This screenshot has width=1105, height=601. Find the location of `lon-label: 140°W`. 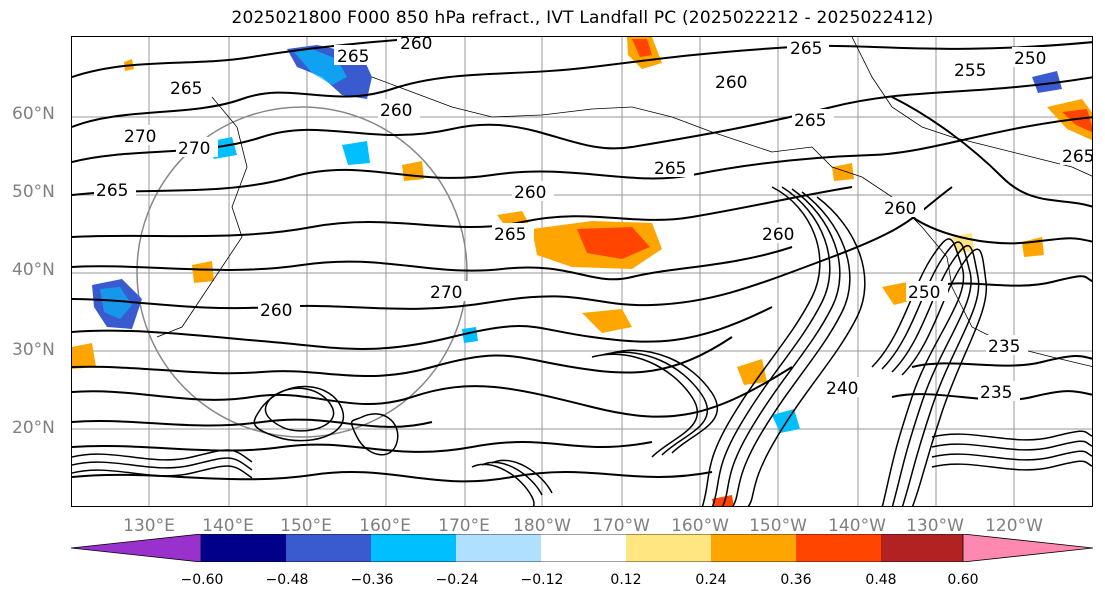

lon-label: 140°W is located at coordinates (857, 526).